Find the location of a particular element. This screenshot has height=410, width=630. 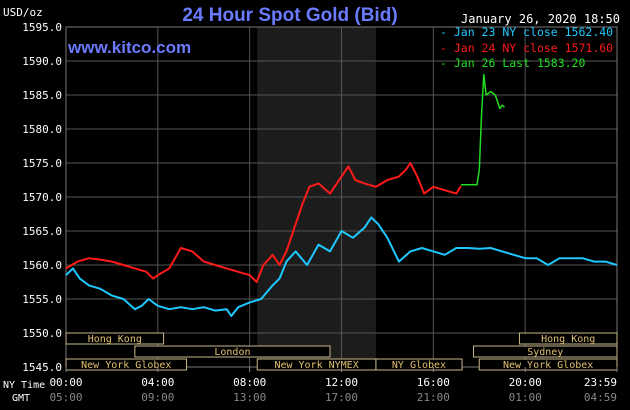

legend-label: Jan 24 NY close 1571.60 is located at coordinates (533, 47).